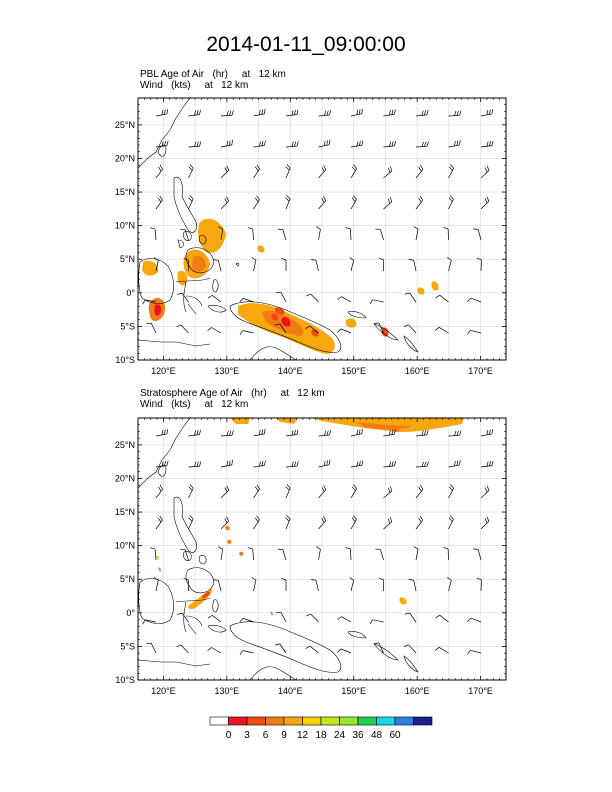 Image resolution: width=612 pixels, height=792 pixels. I want to click on strat-lon-label: 150°E, so click(353, 691).